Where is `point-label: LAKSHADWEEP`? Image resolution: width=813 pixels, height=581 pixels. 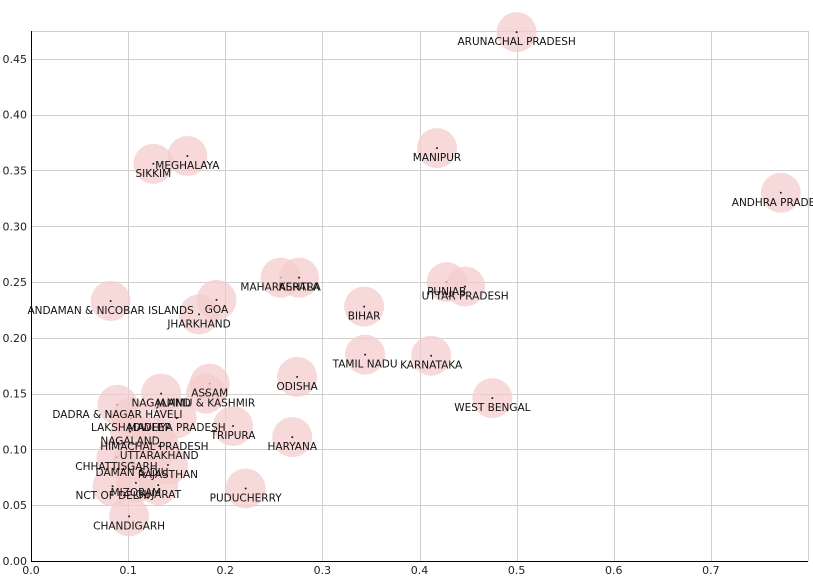
point-label: LAKSHADWEEP is located at coordinates (131, 428).